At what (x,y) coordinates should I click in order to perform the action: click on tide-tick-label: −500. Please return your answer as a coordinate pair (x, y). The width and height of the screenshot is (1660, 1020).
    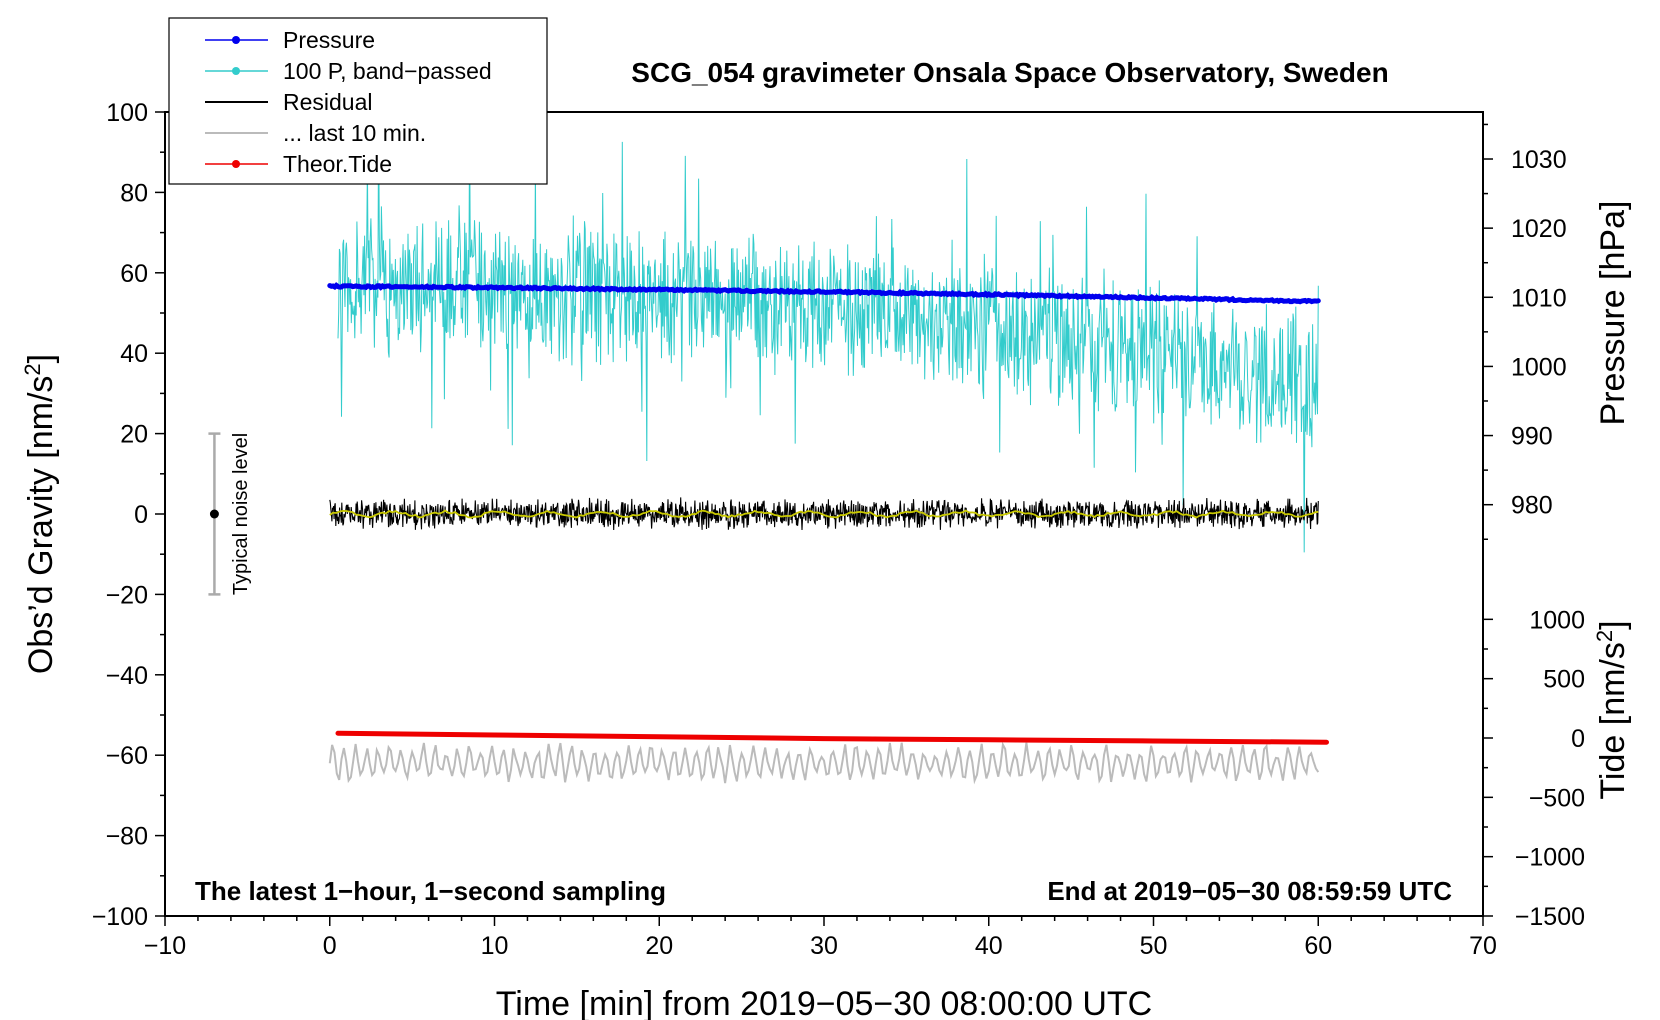
    Looking at the image, I should click on (1557, 798).